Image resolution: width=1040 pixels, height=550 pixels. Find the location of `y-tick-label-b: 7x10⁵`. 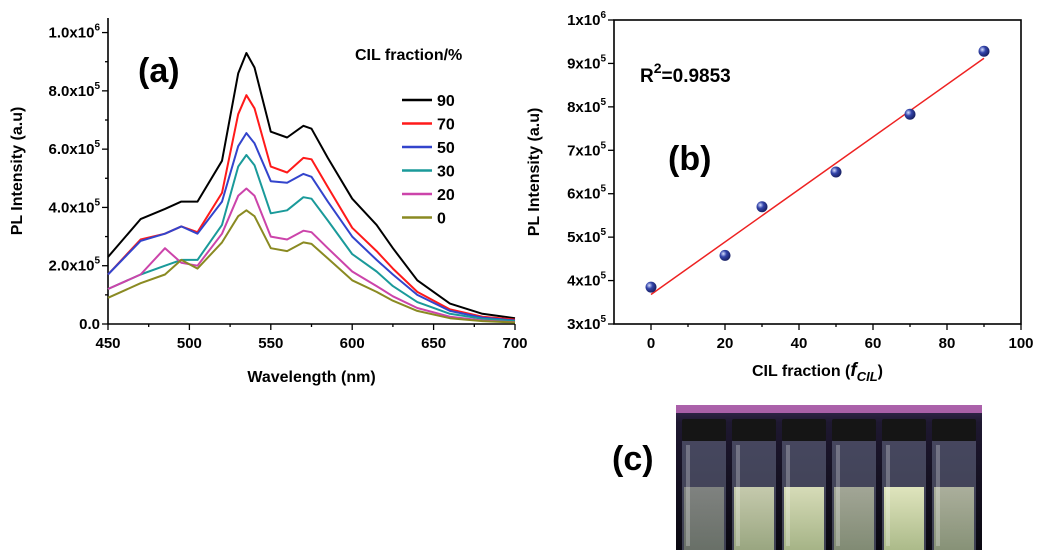

y-tick-label-b: 7x10⁵ is located at coordinates (586, 149).